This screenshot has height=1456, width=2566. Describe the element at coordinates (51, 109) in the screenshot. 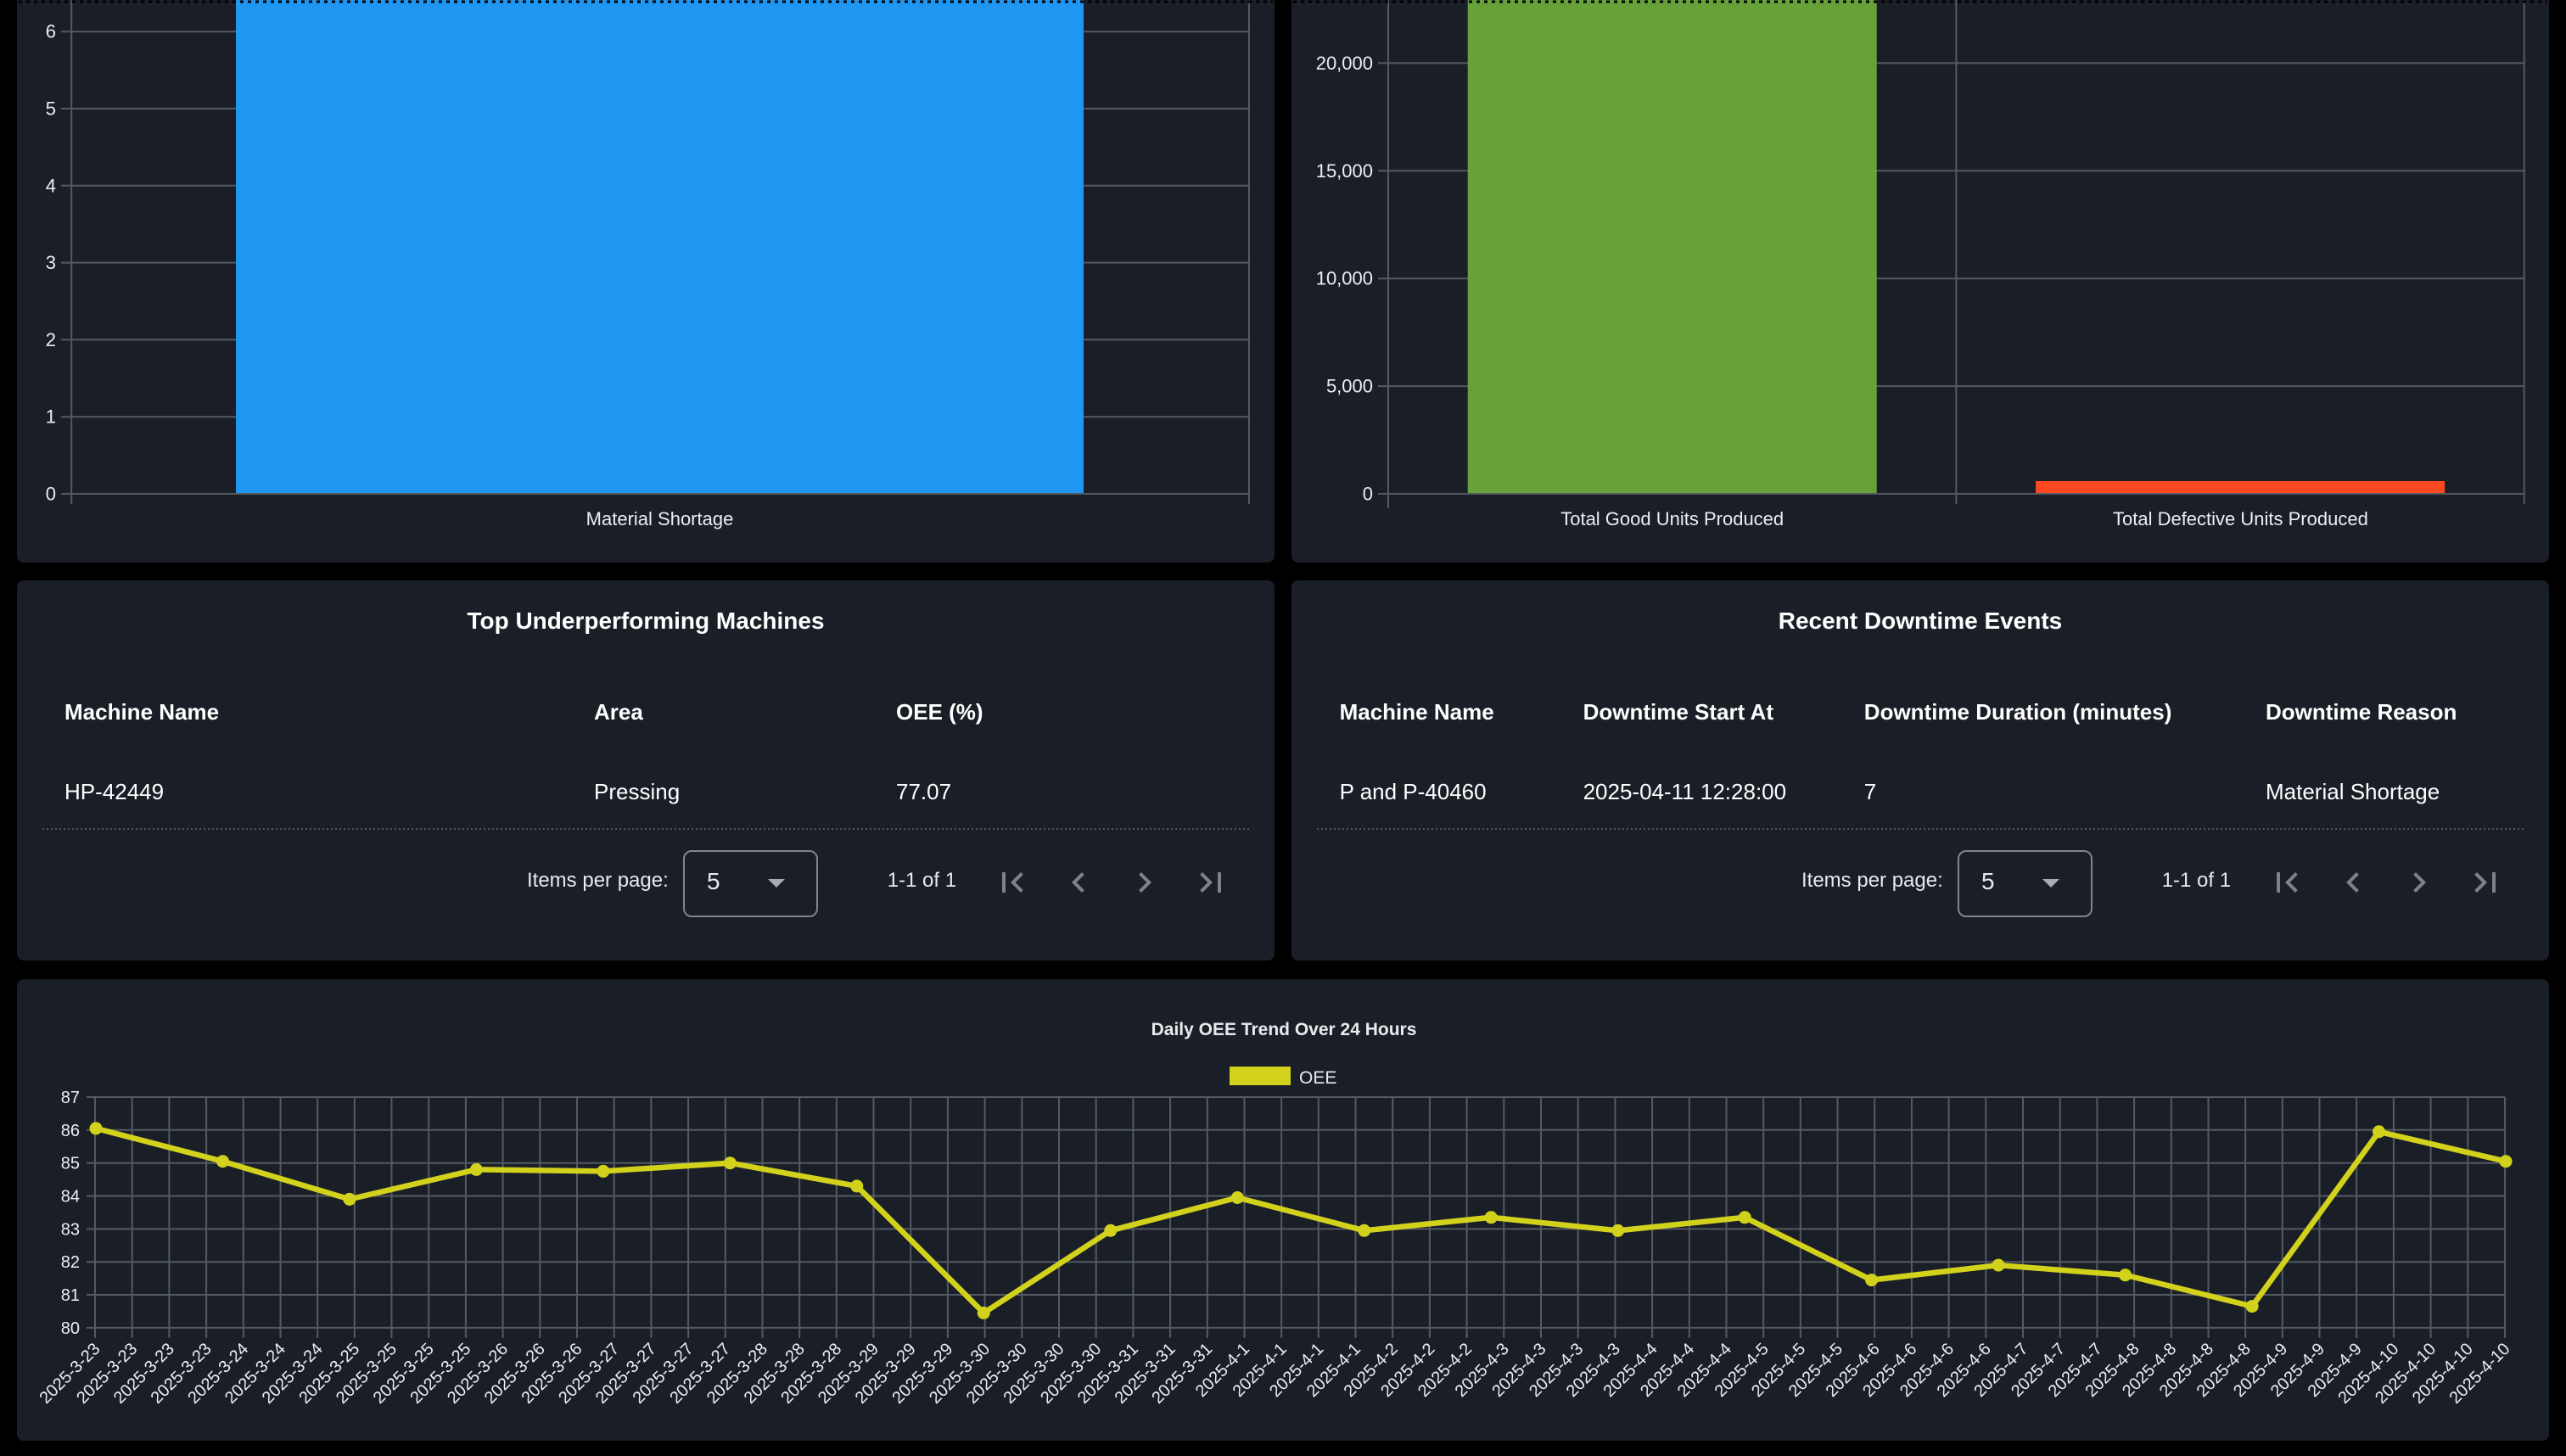

I see `svg-text: 5` at that location.